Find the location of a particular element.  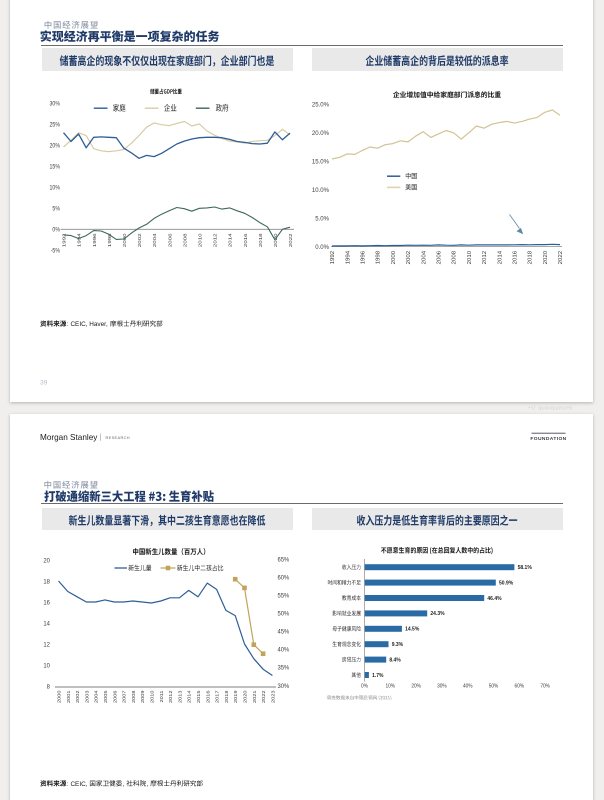

svg-text: 2017 is located at coordinates (218, 696).